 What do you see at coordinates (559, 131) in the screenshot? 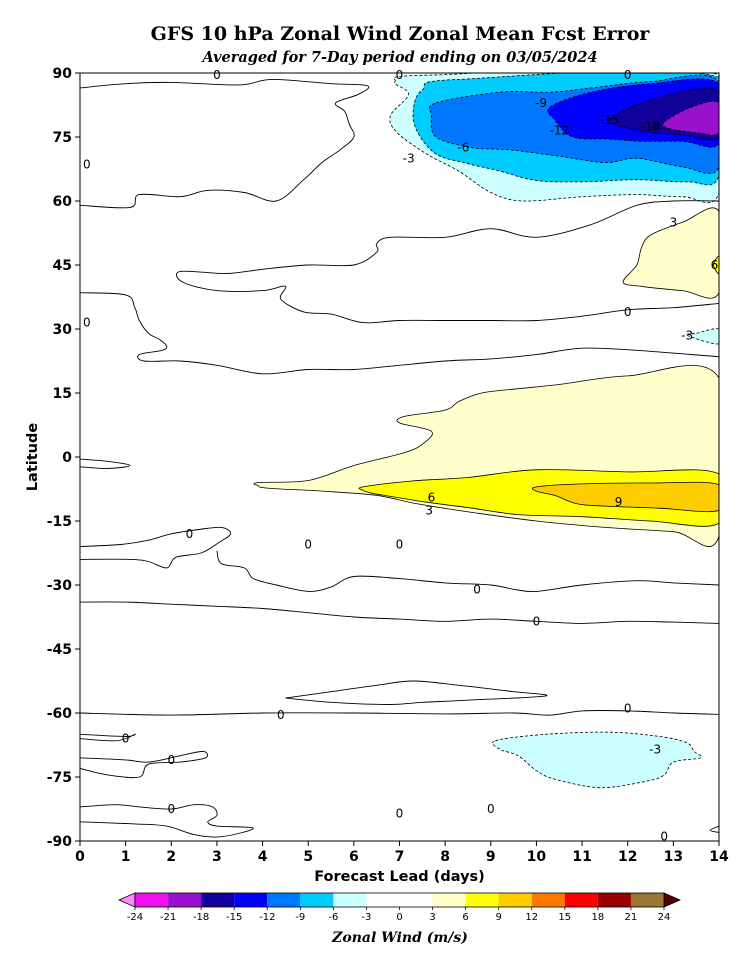
I see `contour-label: -12` at bounding box center [559, 131].